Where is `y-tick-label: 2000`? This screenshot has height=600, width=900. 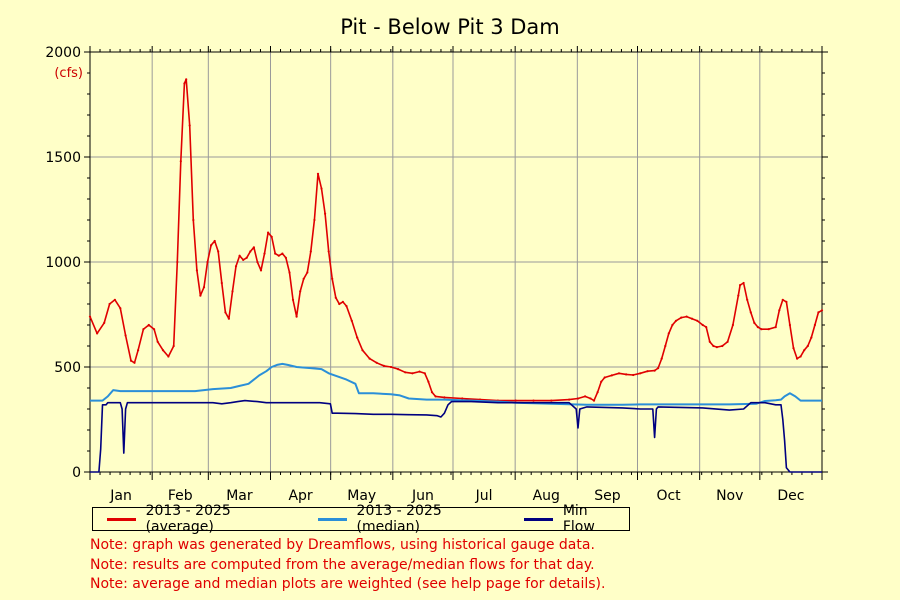
y-tick-label: 2000 is located at coordinates (63, 53).